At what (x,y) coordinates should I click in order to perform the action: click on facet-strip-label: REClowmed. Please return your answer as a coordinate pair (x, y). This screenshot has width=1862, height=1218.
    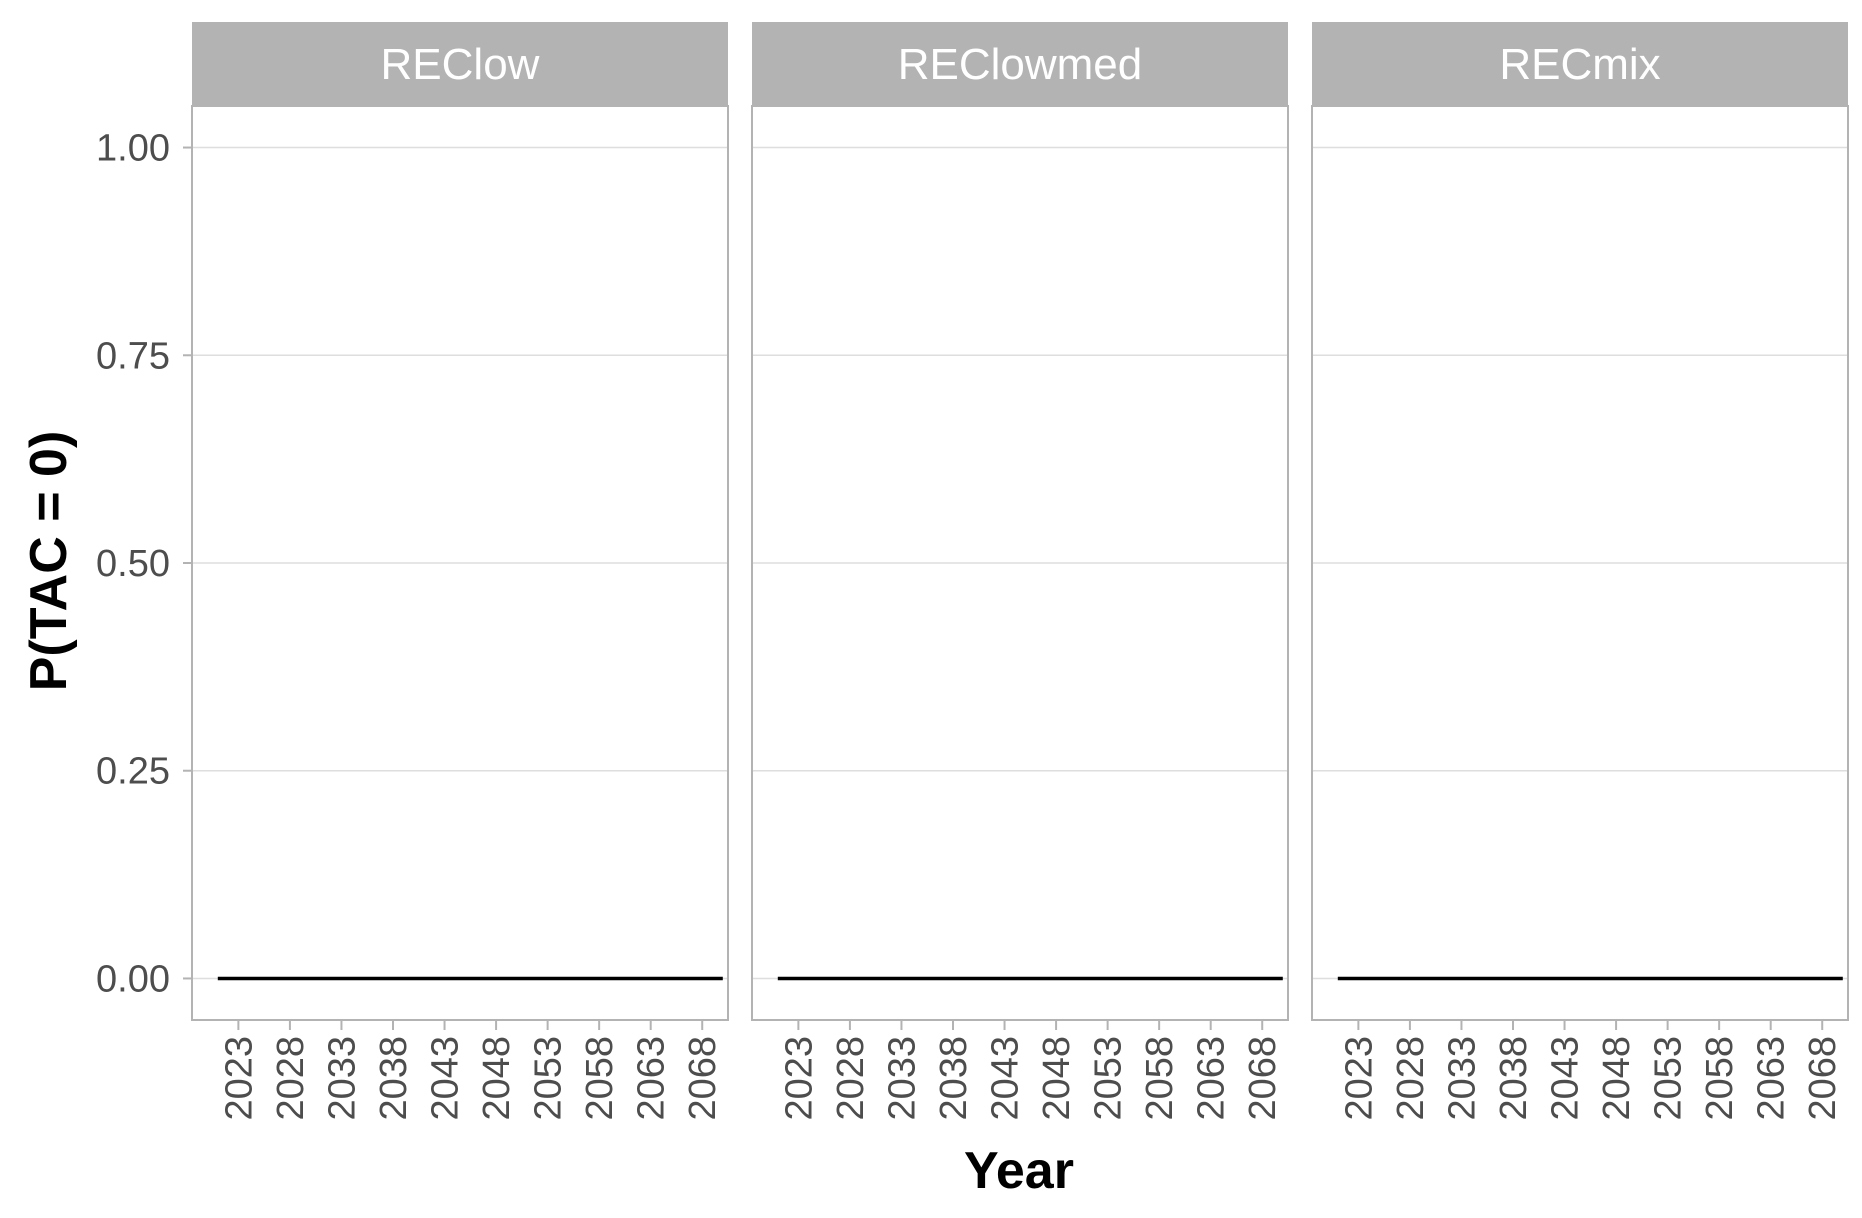
    Looking at the image, I should click on (1020, 64).